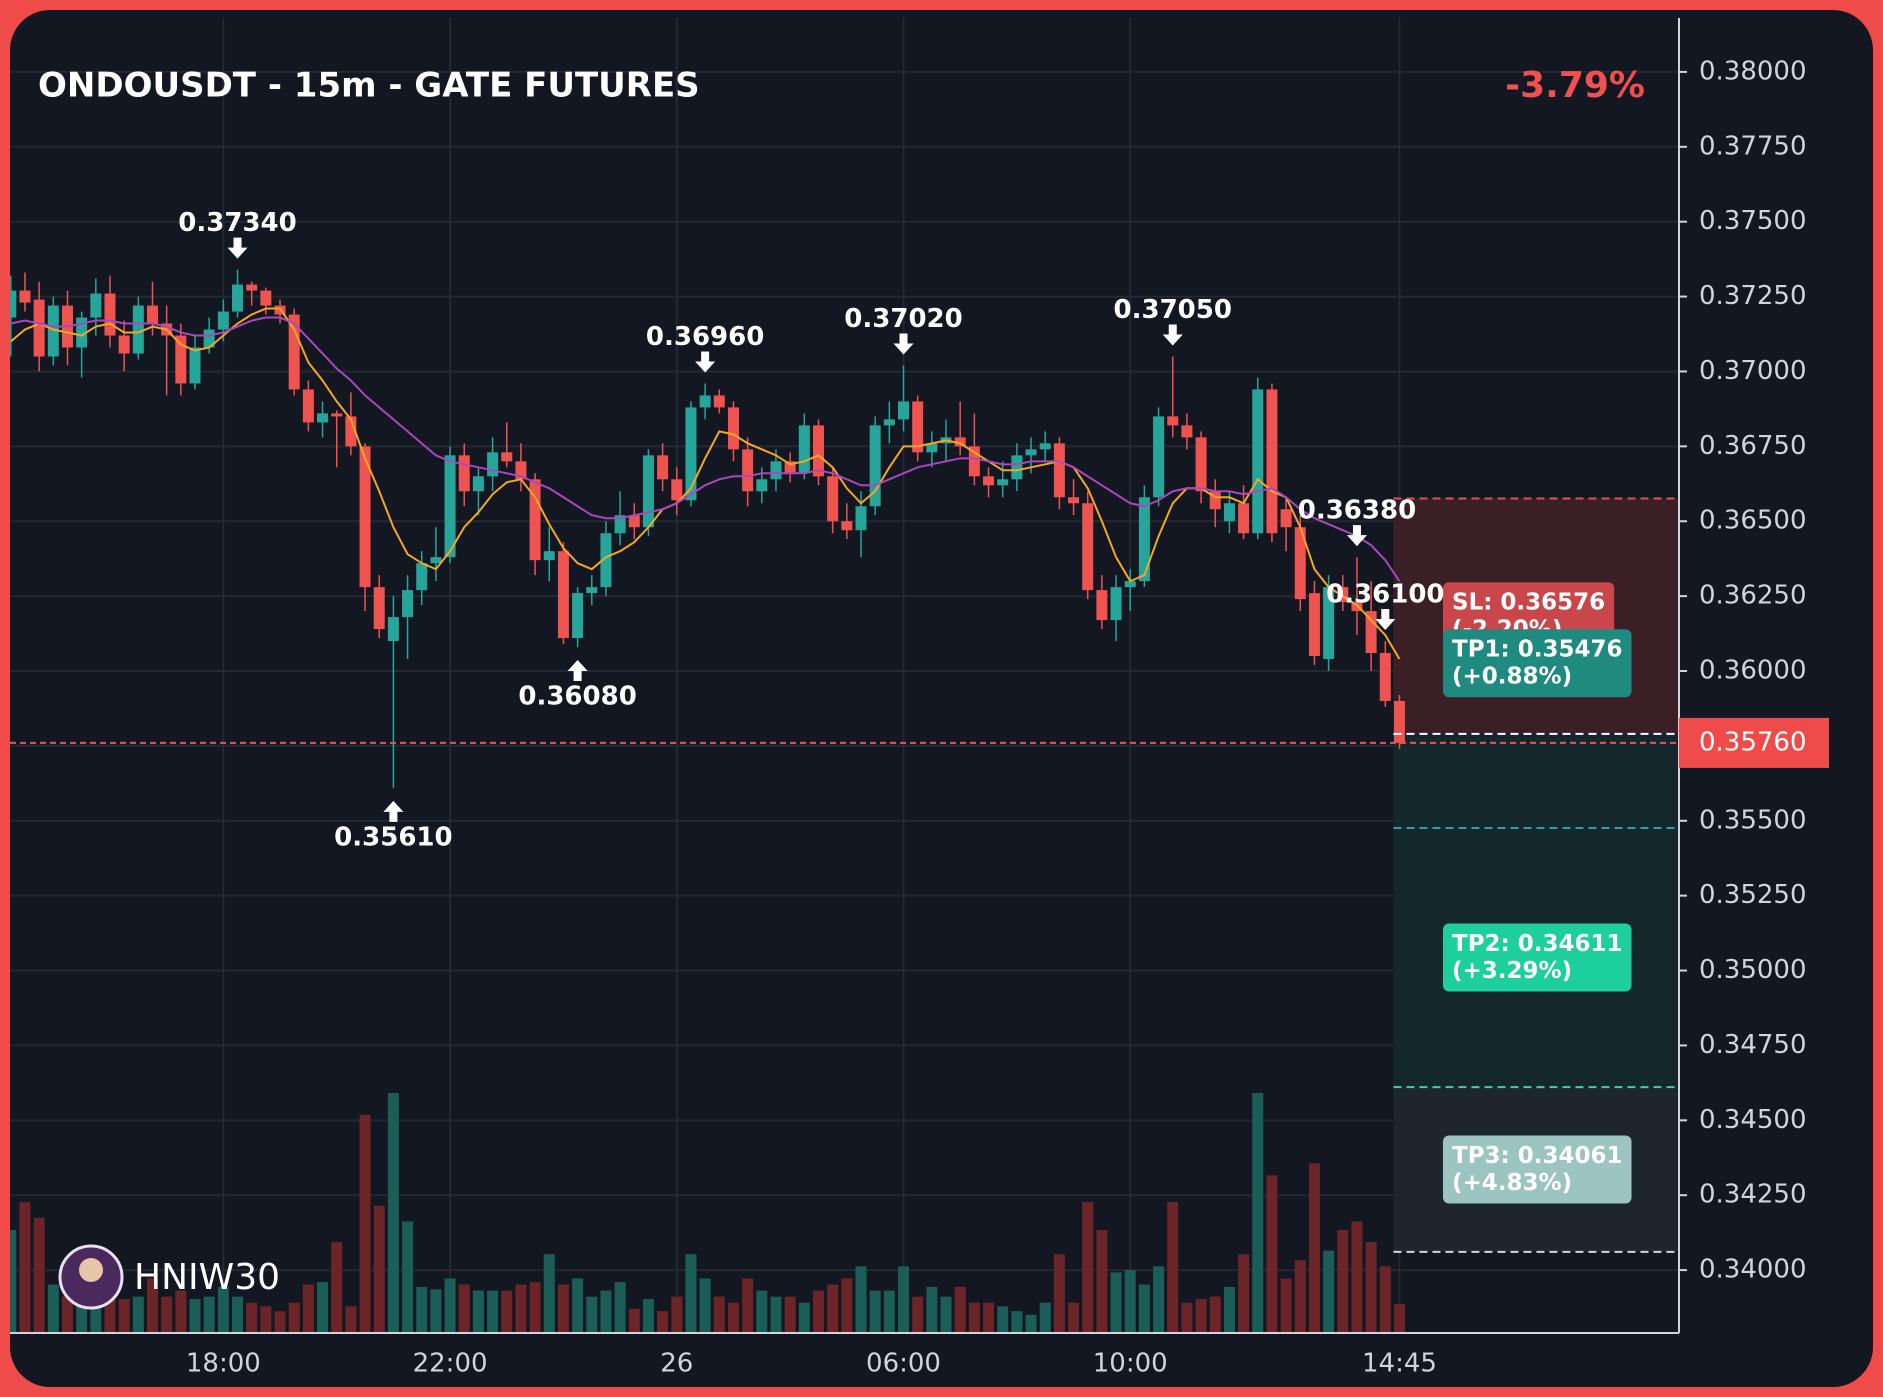 The height and width of the screenshot is (1397, 1883). What do you see at coordinates (577, 697) in the screenshot?
I see `annotation-label: 0.36080` at bounding box center [577, 697].